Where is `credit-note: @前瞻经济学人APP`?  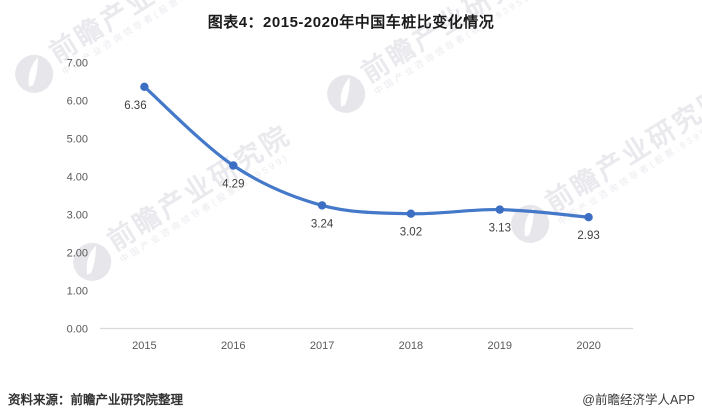 credit-note: @前瞻经济学人APP is located at coordinates (638, 400).